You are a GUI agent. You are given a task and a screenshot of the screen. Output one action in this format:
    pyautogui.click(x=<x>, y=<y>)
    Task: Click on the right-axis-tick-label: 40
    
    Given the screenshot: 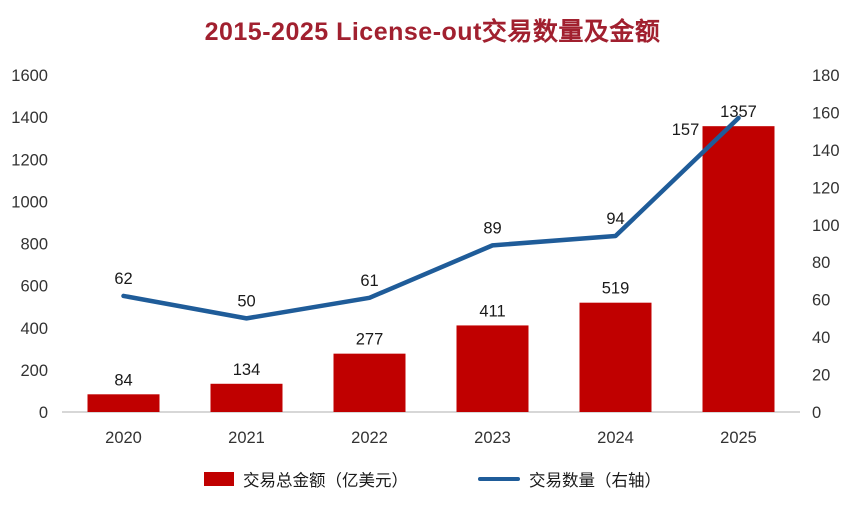 What is the action you would take?
    pyautogui.click(x=821, y=338)
    